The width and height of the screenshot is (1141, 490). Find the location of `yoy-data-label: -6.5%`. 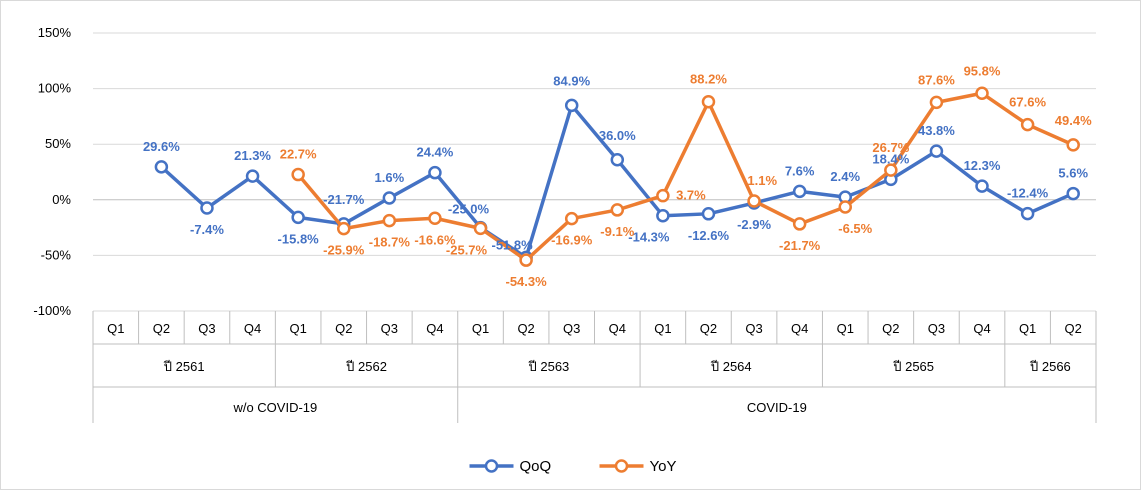

yoy-data-label: -6.5% is located at coordinates (855, 228).